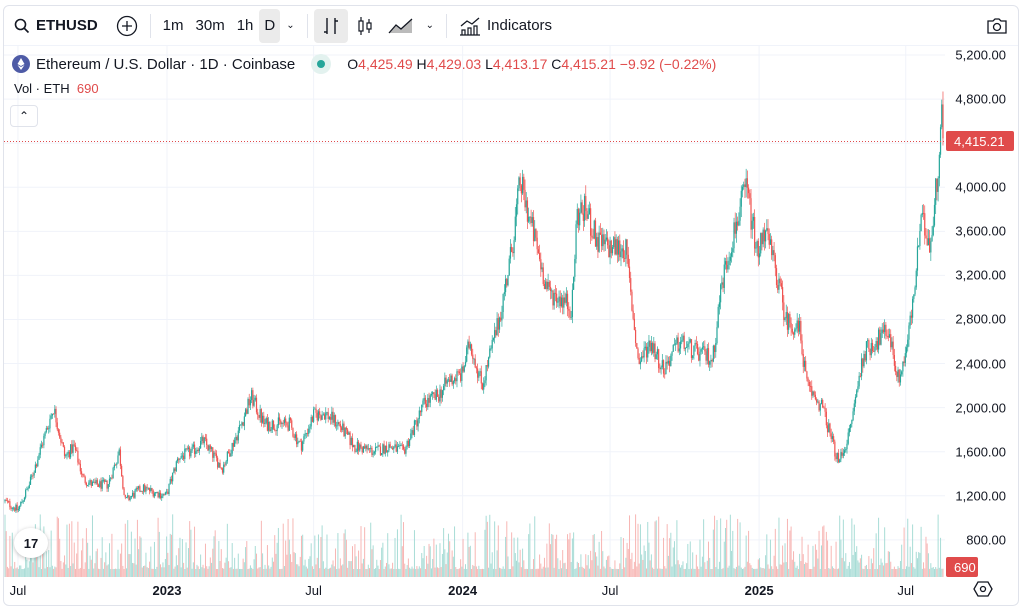  What do you see at coordinates (56, 88) in the screenshot?
I see `volume-legend: Vol · ETH 690` at bounding box center [56, 88].